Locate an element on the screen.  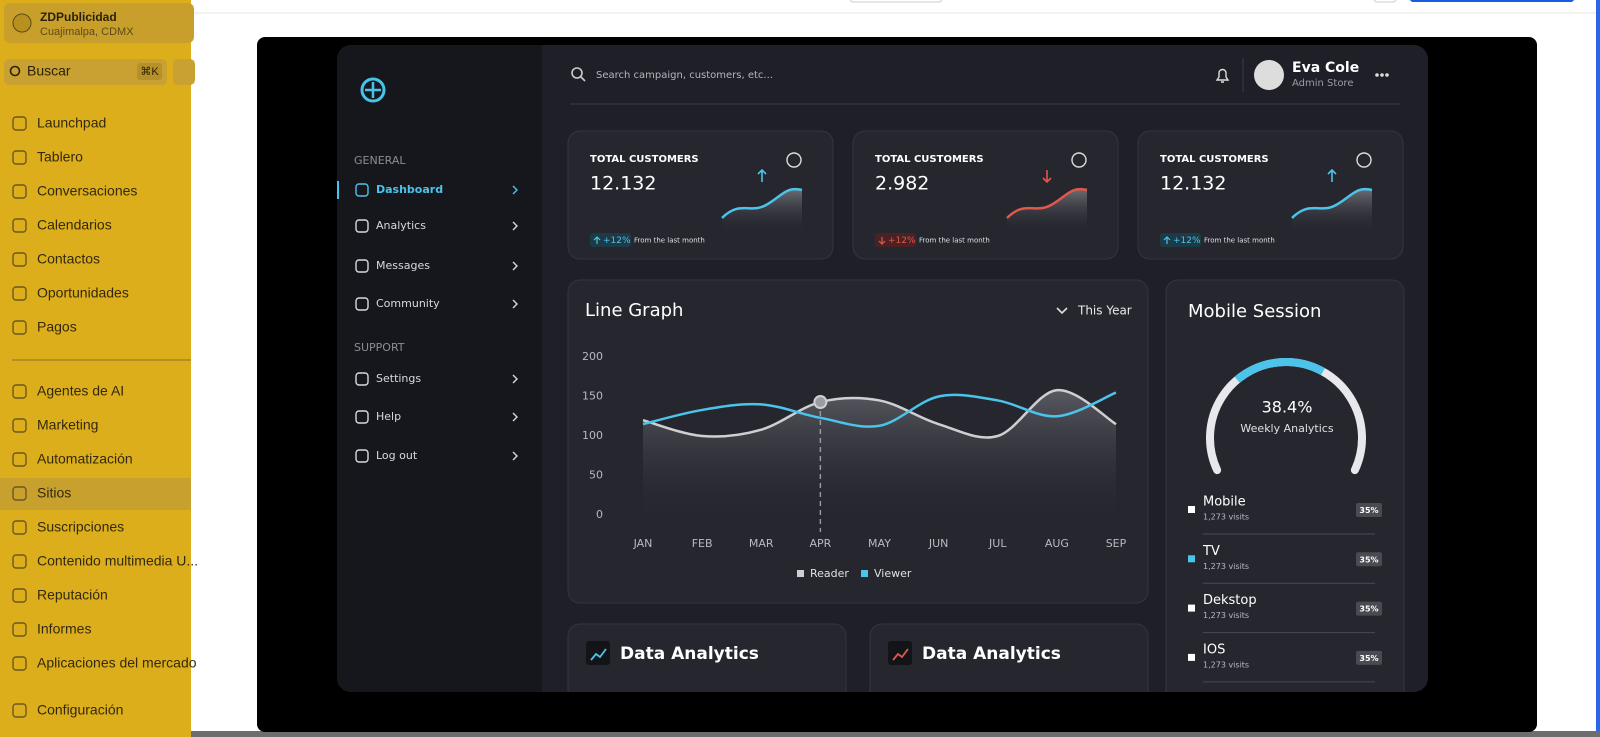
device-name: Mobile is located at coordinates (1224, 502).